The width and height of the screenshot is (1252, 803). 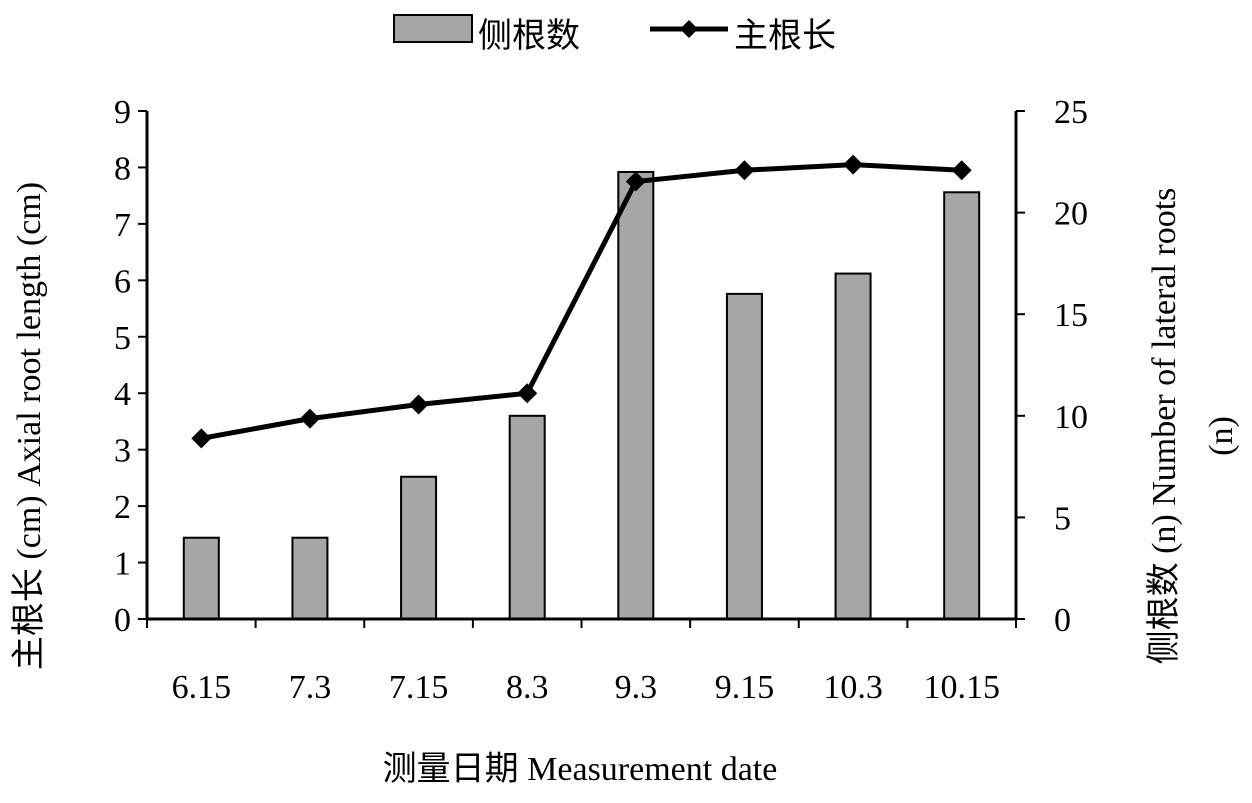 What do you see at coordinates (122, 281) in the screenshot?
I see `y-left-tick-label: 6` at bounding box center [122, 281].